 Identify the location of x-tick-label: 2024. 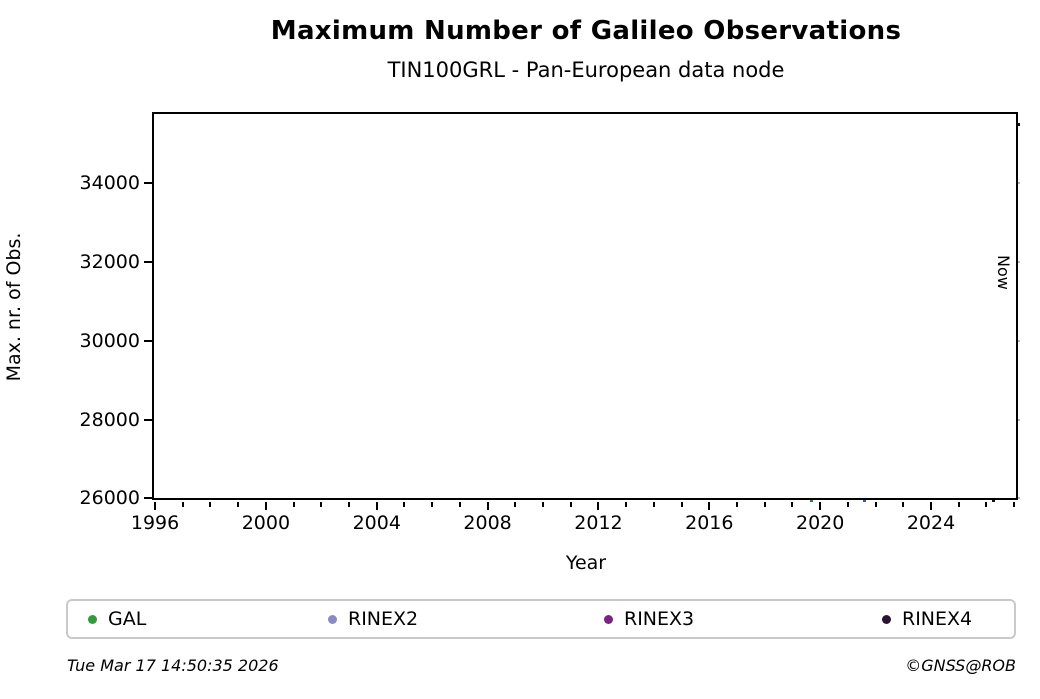
(931, 523).